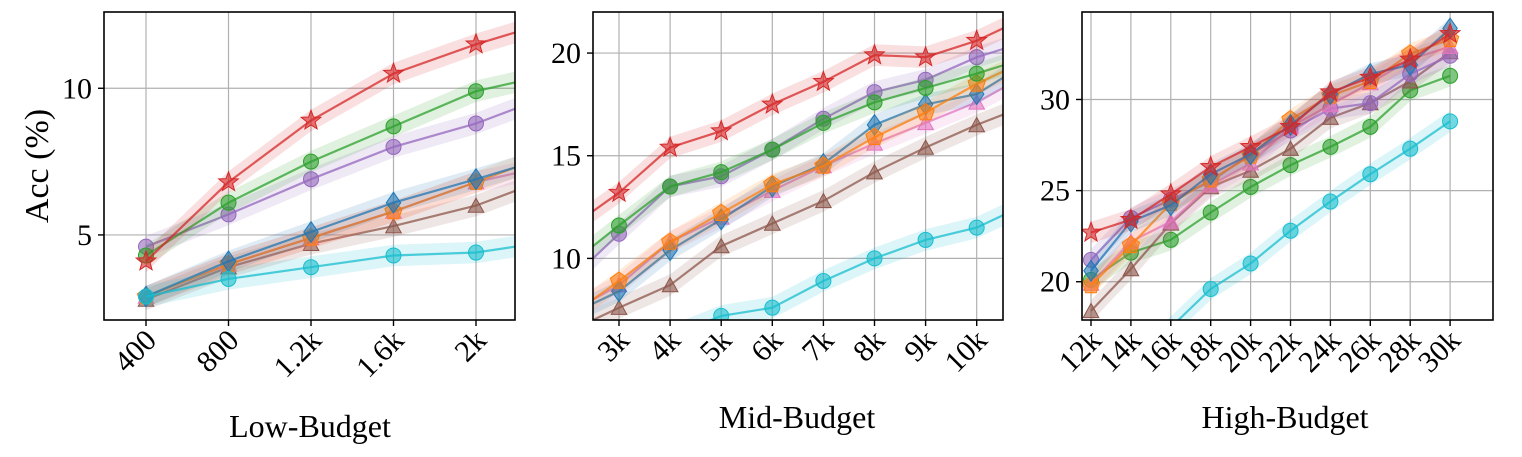 This screenshot has width=1522, height=457. What do you see at coordinates (1055, 99) in the screenshot?
I see `y-tick-label: 30` at bounding box center [1055, 99].